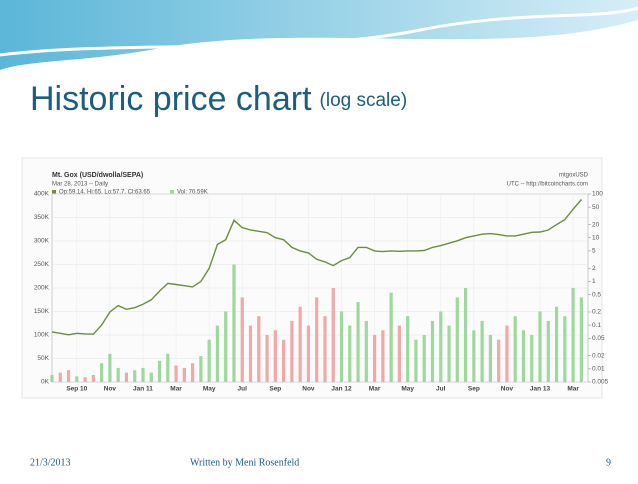 Image resolution: width=638 pixels, height=484 pixels. Describe the element at coordinates (596, 224) in the screenshot. I see `y2-tick-label: 20` at that location.